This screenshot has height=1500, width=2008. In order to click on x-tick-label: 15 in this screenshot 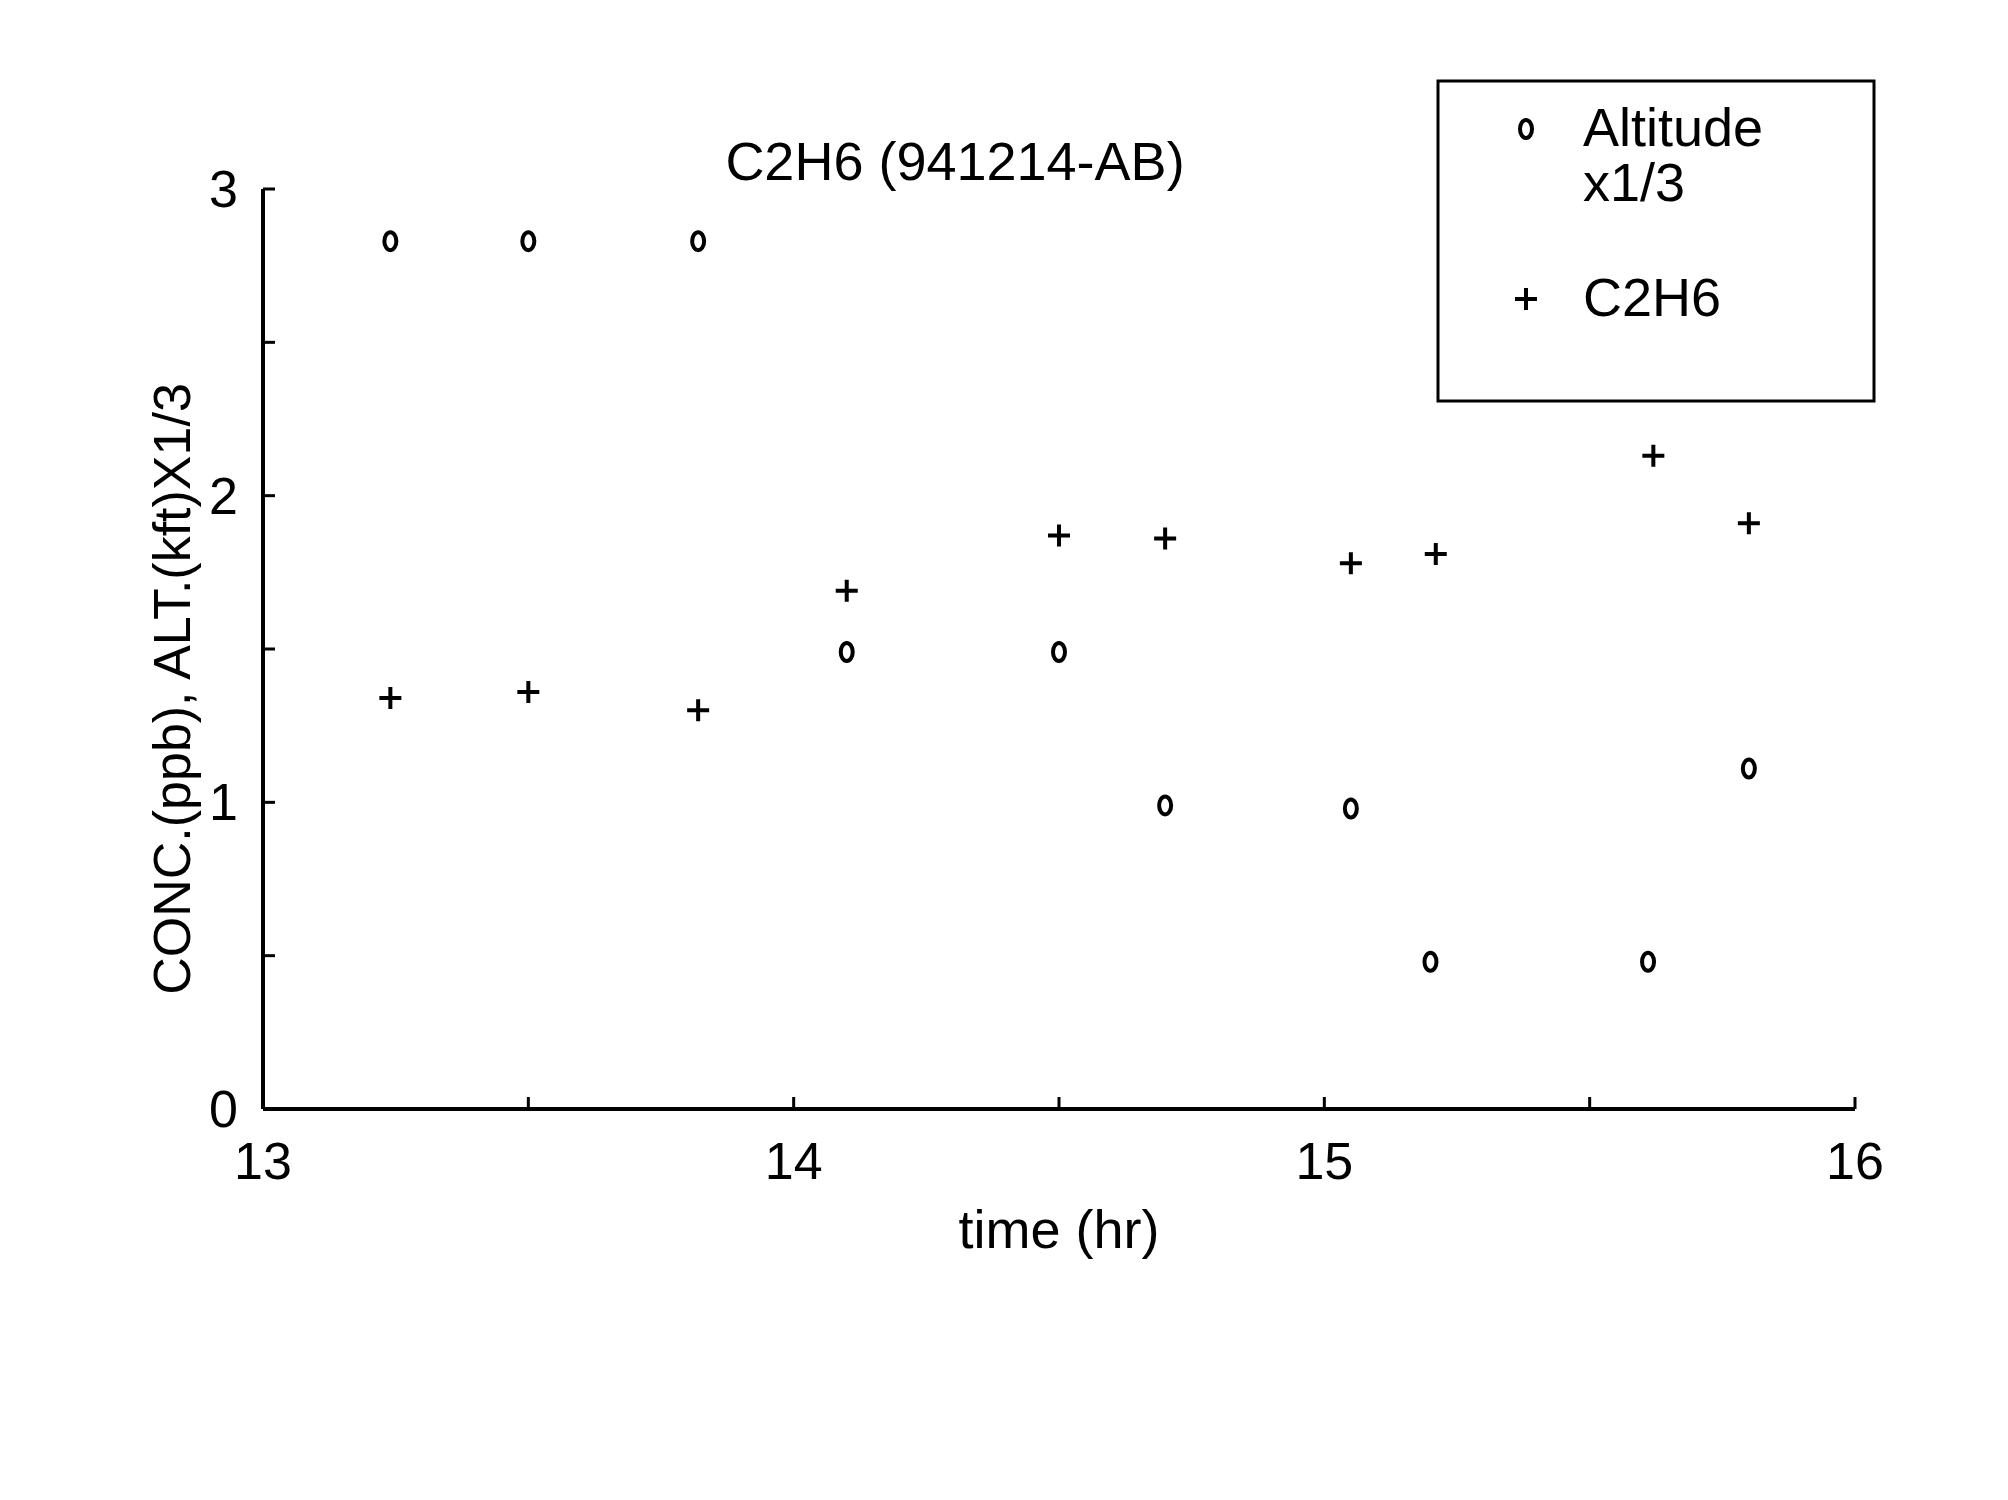, I will do `click(1324, 1161)`.